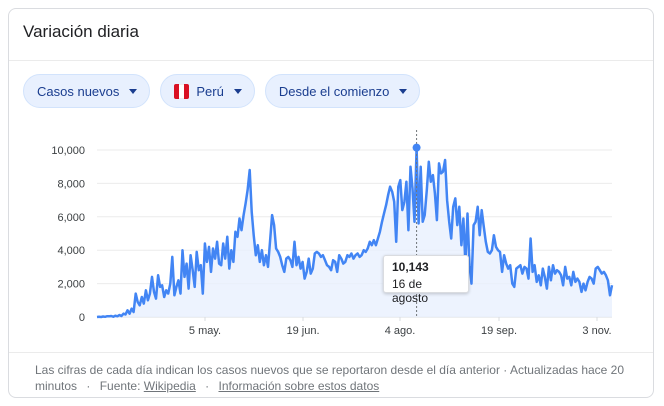  Describe the element at coordinates (205, 331) in the screenshot. I see `x-tick-label: 5 may.` at that location.